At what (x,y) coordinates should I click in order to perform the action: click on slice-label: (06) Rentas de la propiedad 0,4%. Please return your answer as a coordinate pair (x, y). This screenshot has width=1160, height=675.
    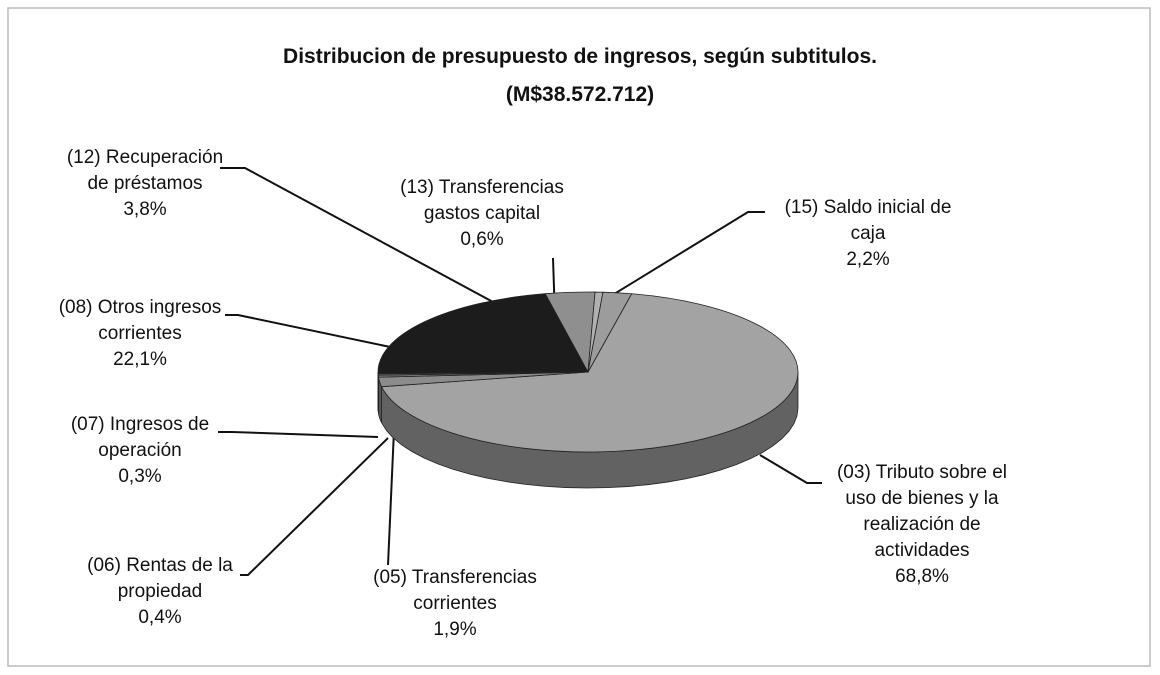
    Looking at the image, I should click on (160, 592).